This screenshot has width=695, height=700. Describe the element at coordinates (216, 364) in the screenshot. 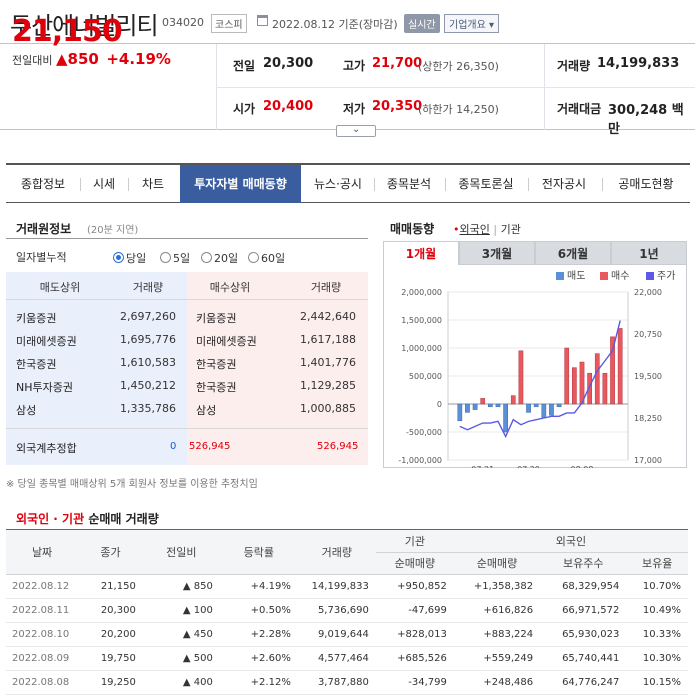

I see `buy-member-name: 한국증권` at that location.